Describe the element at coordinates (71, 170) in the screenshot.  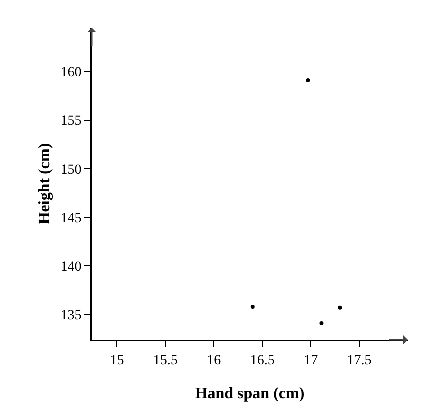
I see `y-tick-label: 150` at that location.